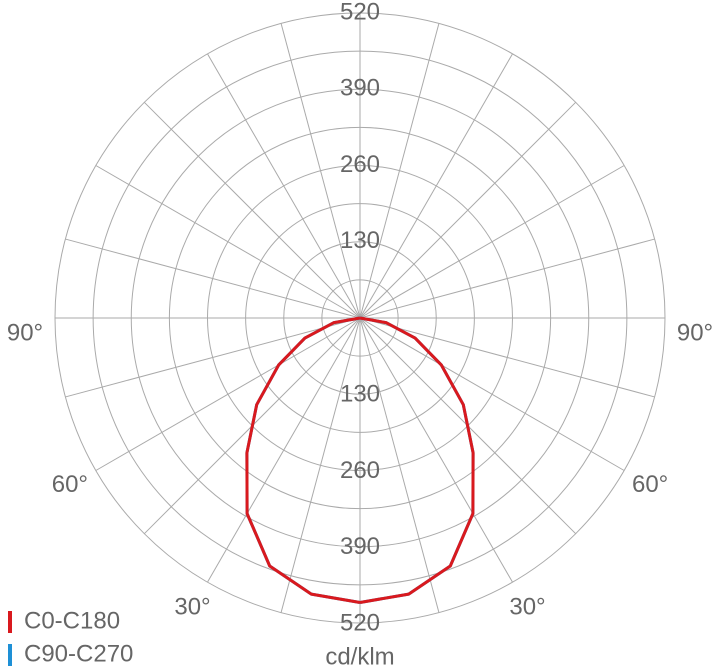 The image size is (720, 670). I want to click on legend-label: C90-C270, so click(78, 653).